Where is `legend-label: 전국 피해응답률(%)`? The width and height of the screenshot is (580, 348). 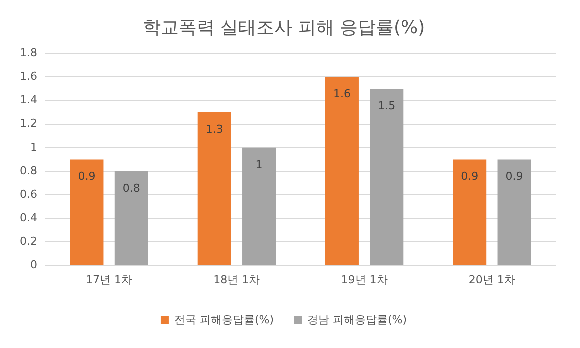
legend-label: 전국 피해응답률(%) is located at coordinates (224, 319).